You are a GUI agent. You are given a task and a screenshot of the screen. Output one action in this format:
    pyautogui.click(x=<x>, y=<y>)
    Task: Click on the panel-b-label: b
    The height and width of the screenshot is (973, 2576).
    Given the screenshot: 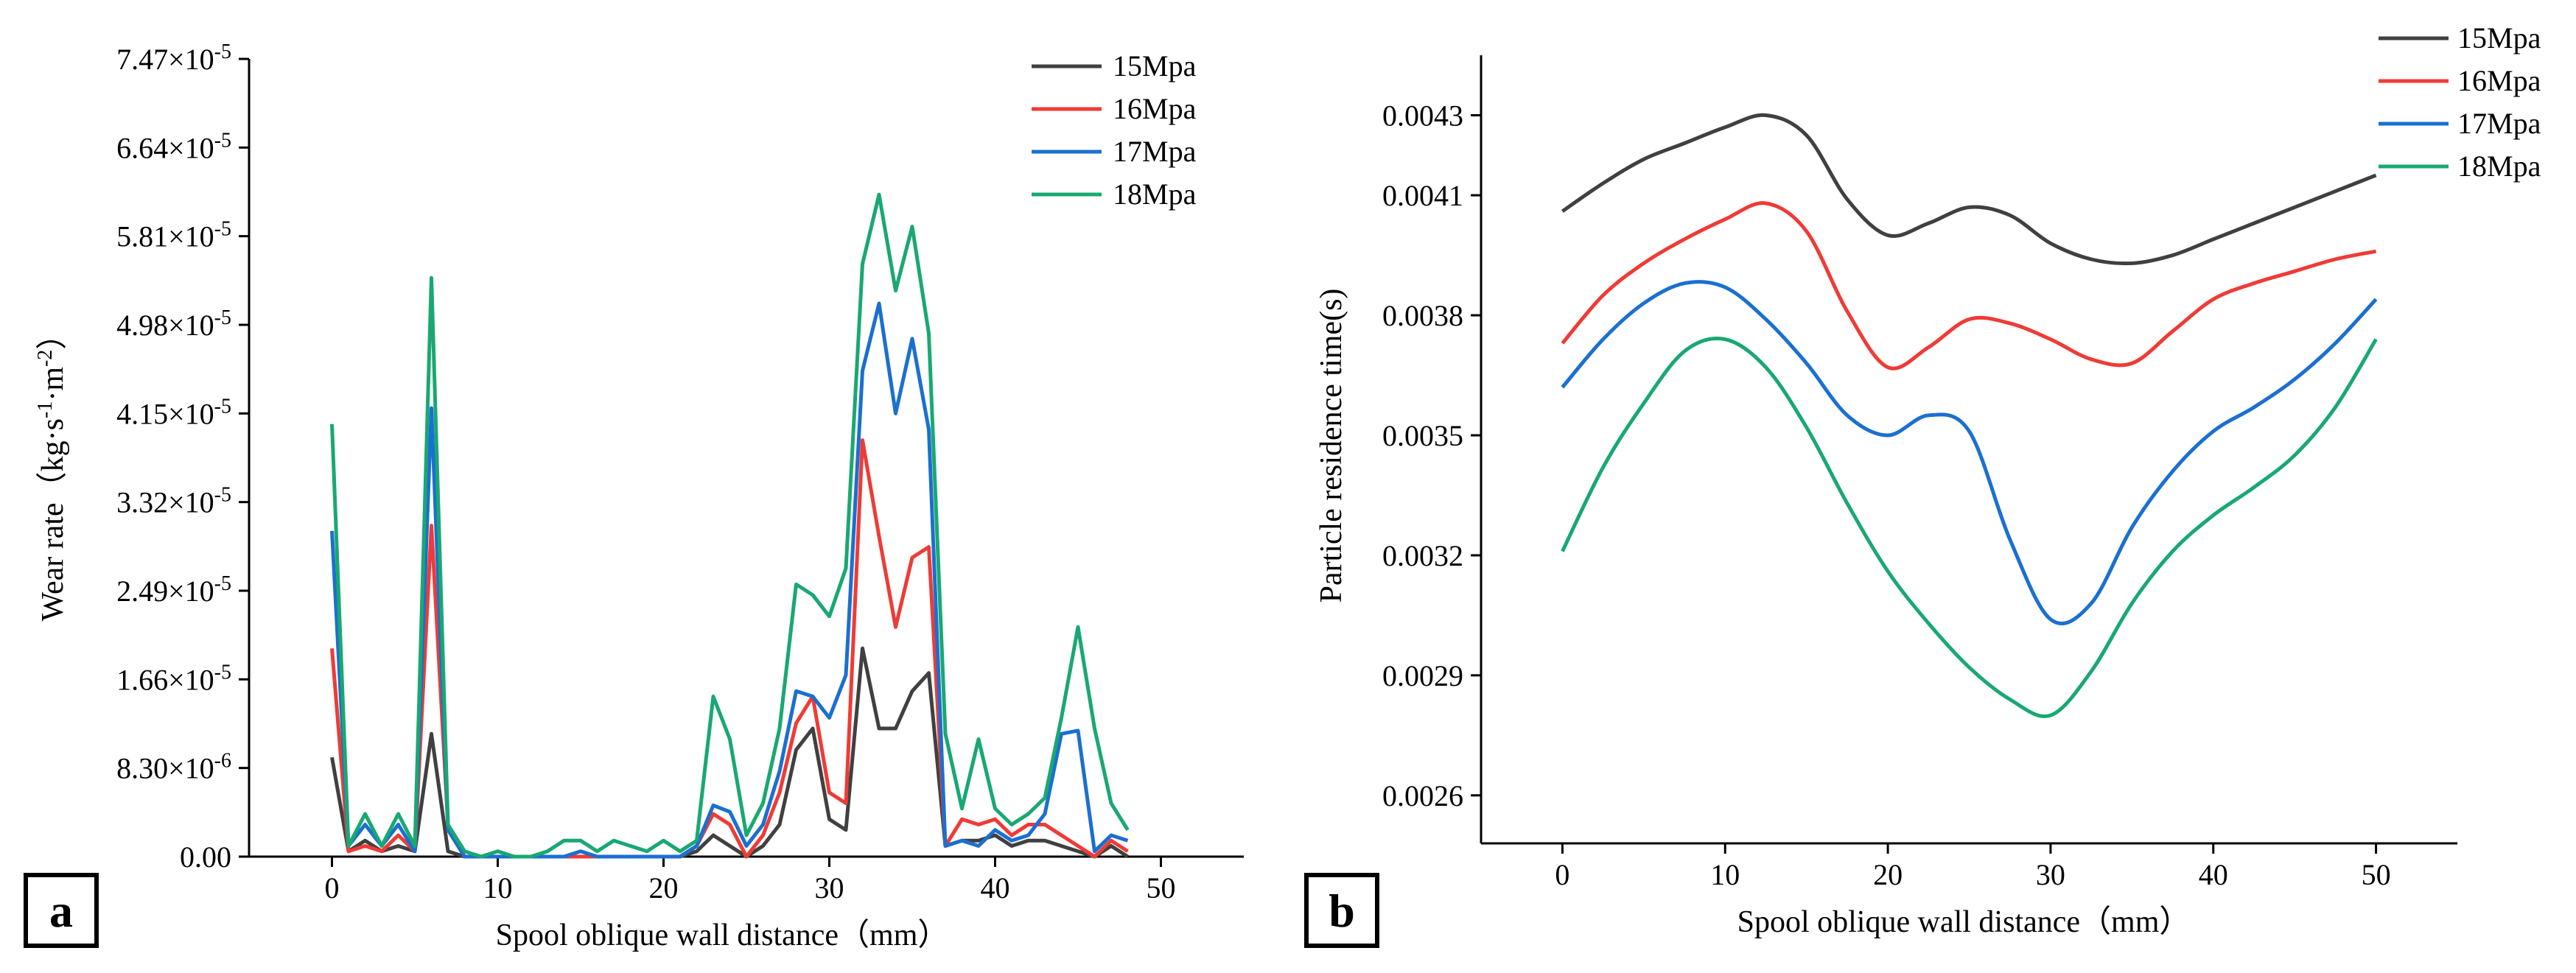 What is the action you would take?
    pyautogui.click(x=1342, y=911)
    